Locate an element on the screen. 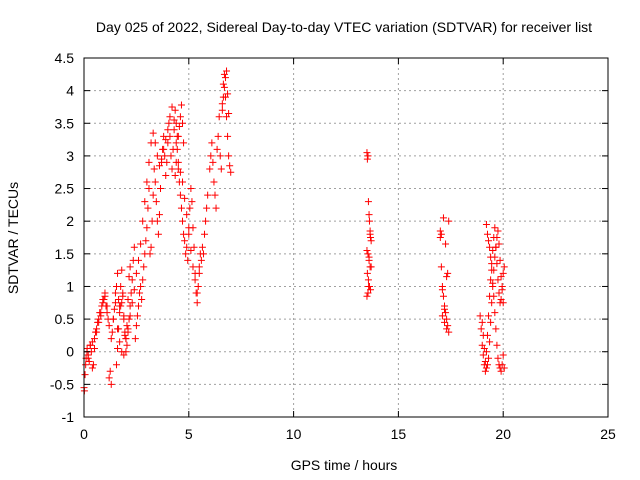  x-tick-label: 25 is located at coordinates (608, 434).